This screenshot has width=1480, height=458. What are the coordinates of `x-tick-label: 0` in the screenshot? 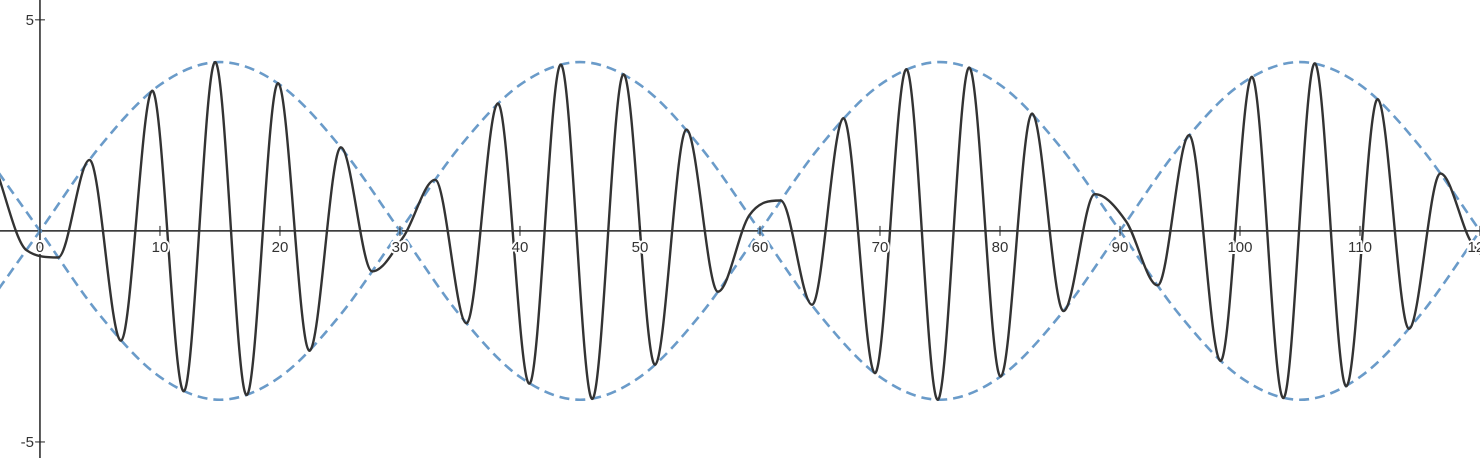 It's located at (40, 247).